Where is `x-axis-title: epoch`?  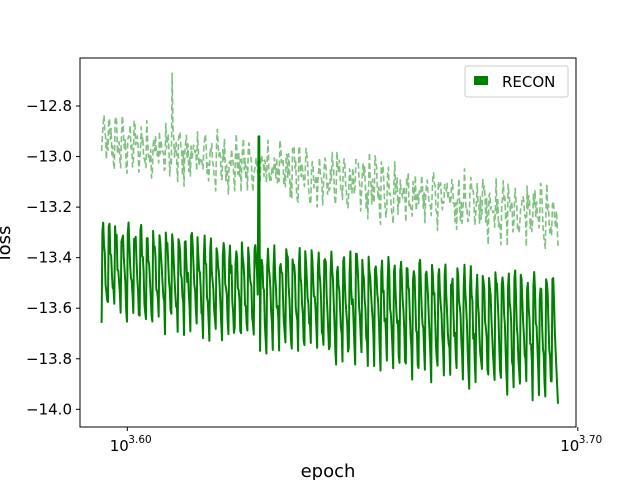
x-axis-title: epoch is located at coordinates (328, 470).